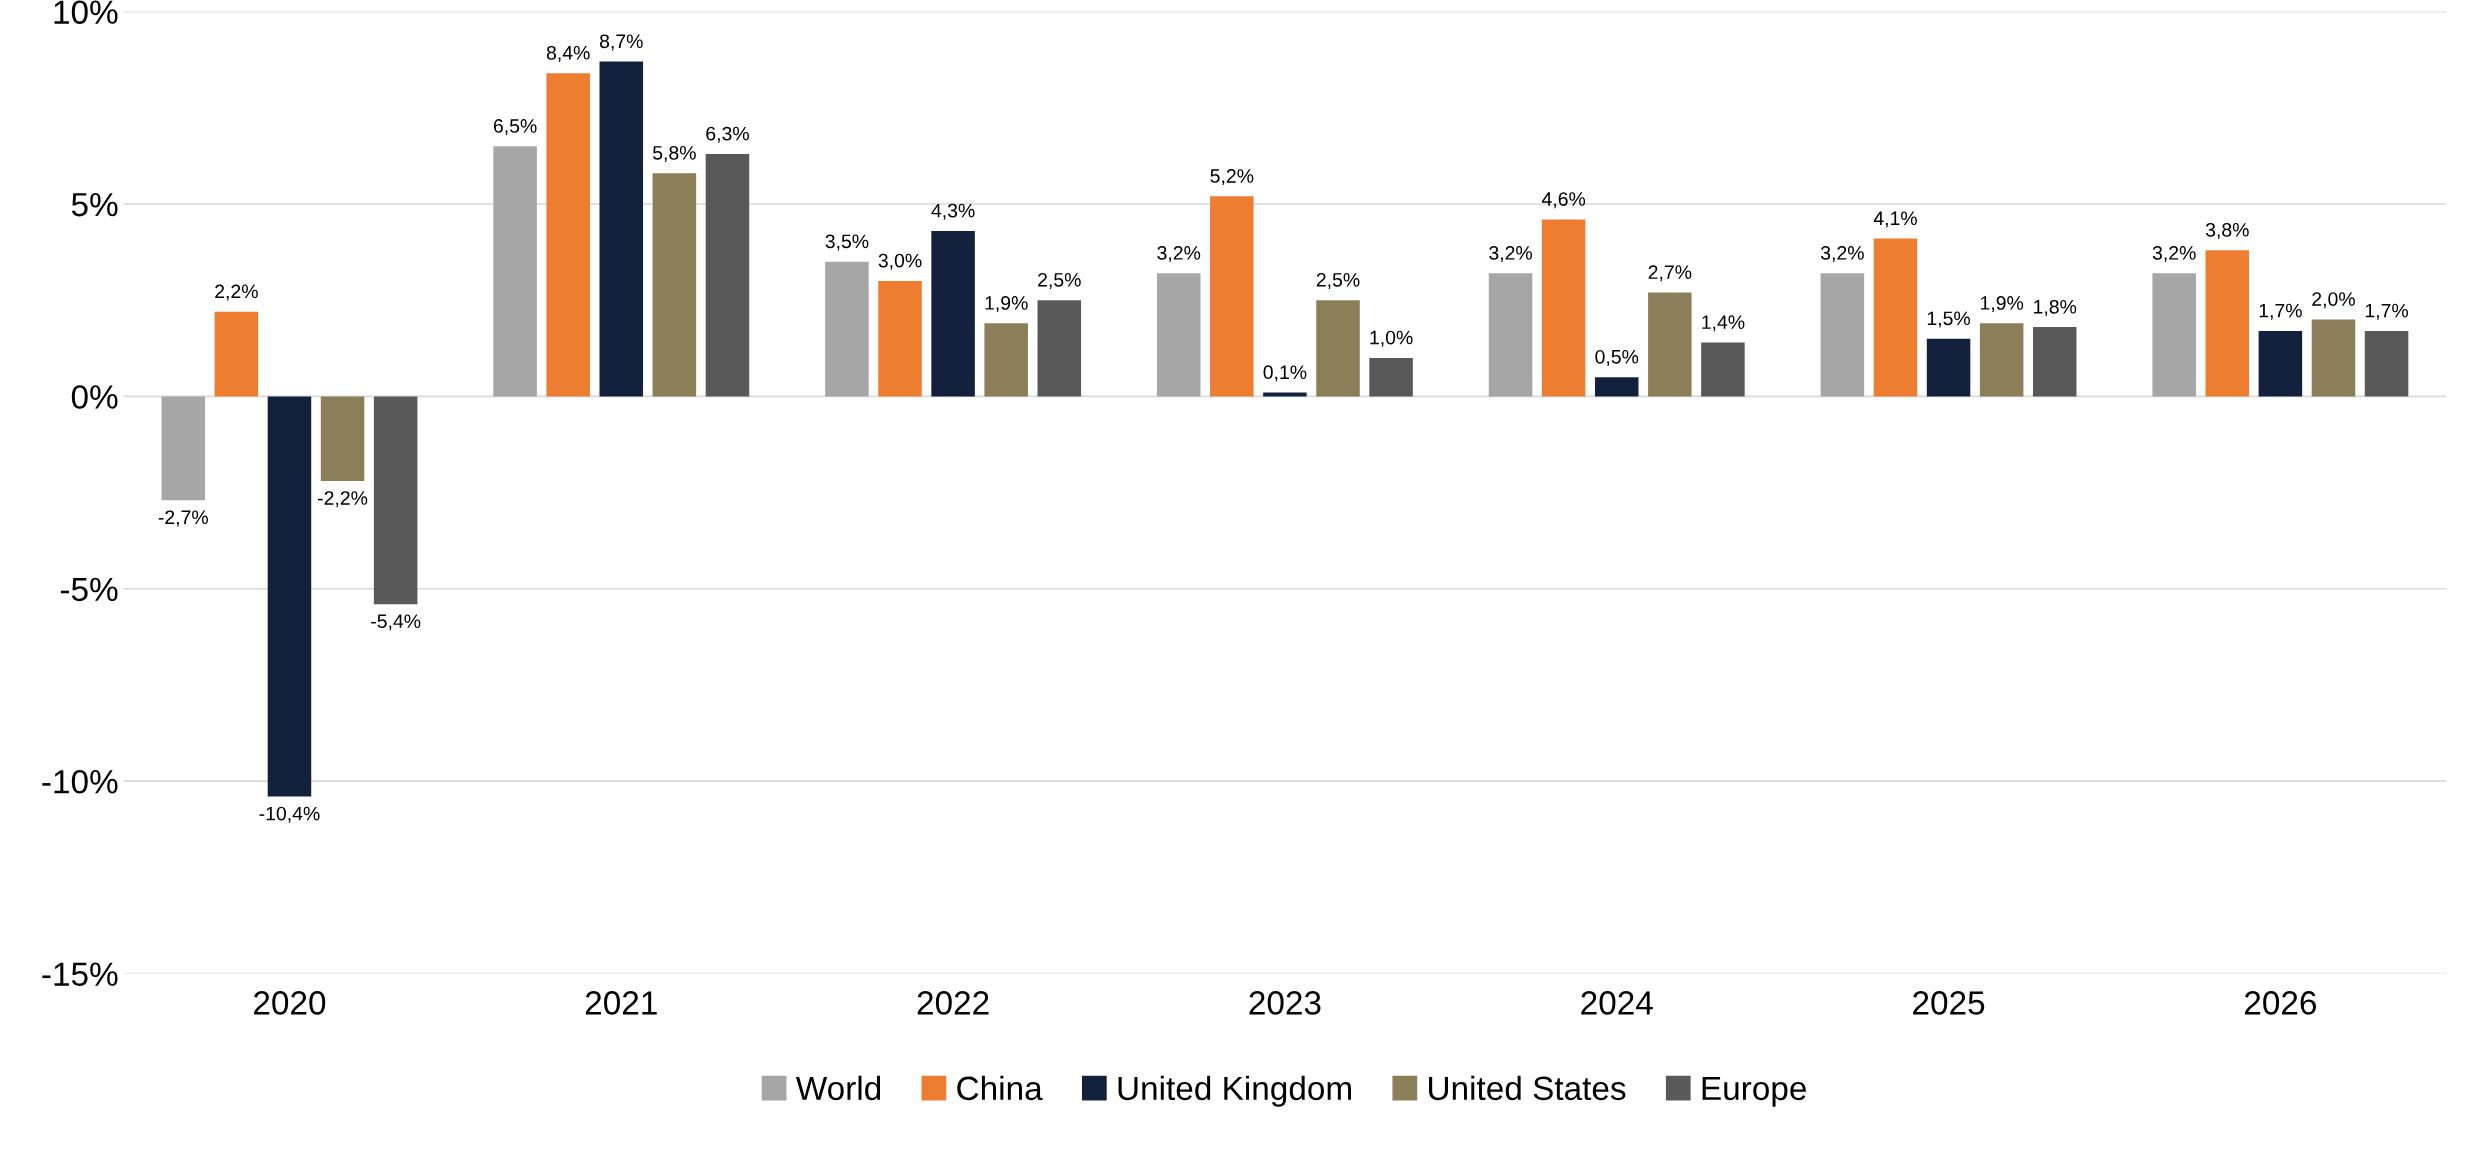  What do you see at coordinates (236, 292) in the screenshot?
I see `data-label: 2,2%` at bounding box center [236, 292].